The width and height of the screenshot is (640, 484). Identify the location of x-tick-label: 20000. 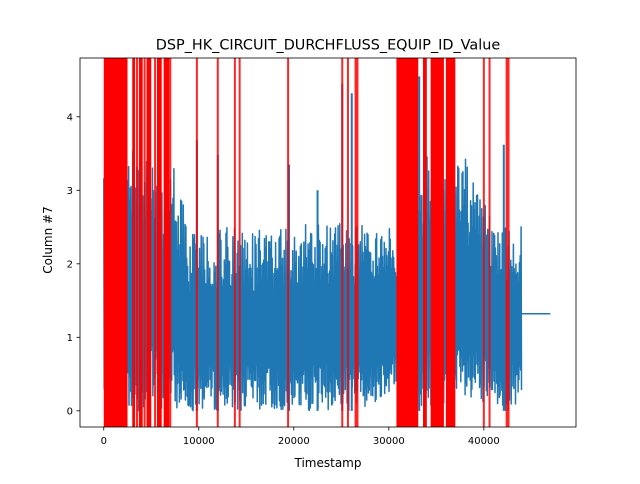
(294, 441).